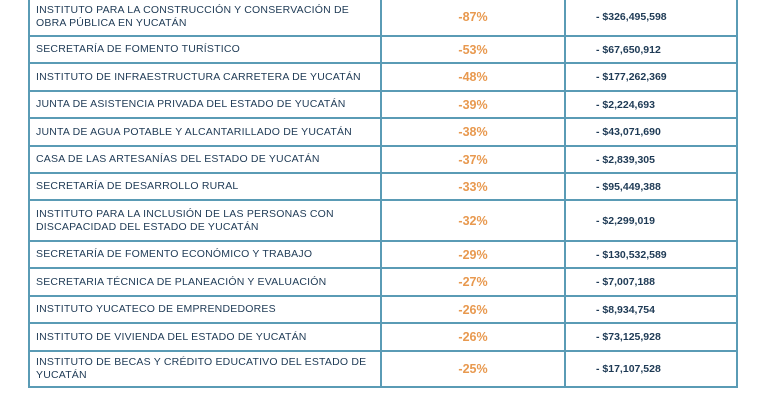  Describe the element at coordinates (651, 220) in the screenshot. I see `amount-change-cell: - $2,299,019` at that location.